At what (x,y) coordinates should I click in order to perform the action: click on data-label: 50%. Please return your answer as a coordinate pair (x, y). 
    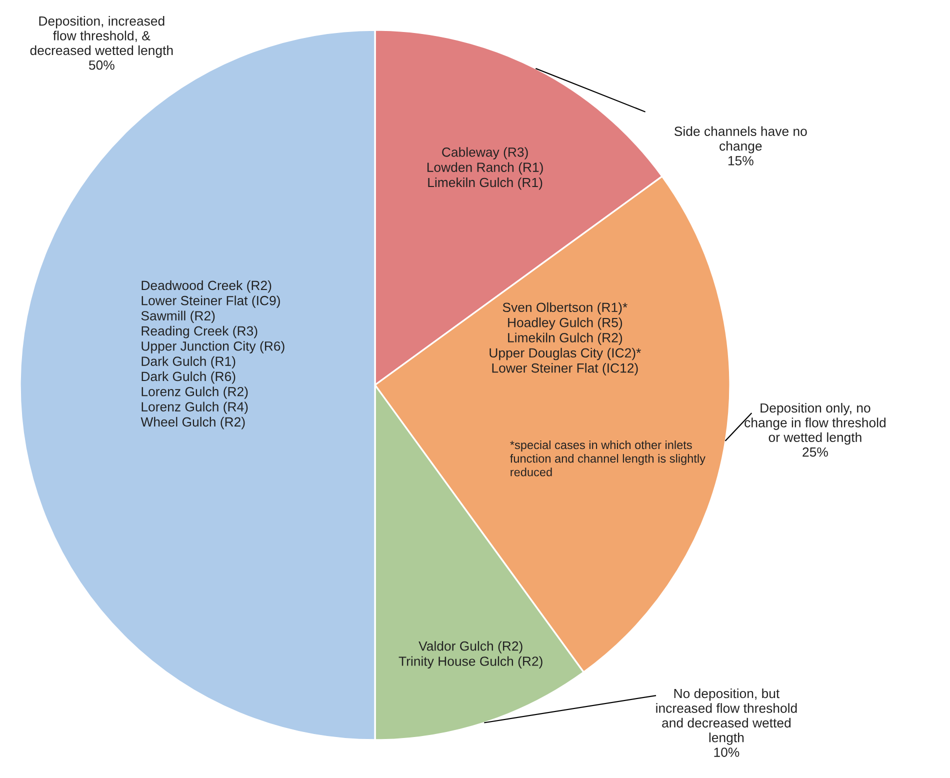
    Looking at the image, I should click on (101, 65).